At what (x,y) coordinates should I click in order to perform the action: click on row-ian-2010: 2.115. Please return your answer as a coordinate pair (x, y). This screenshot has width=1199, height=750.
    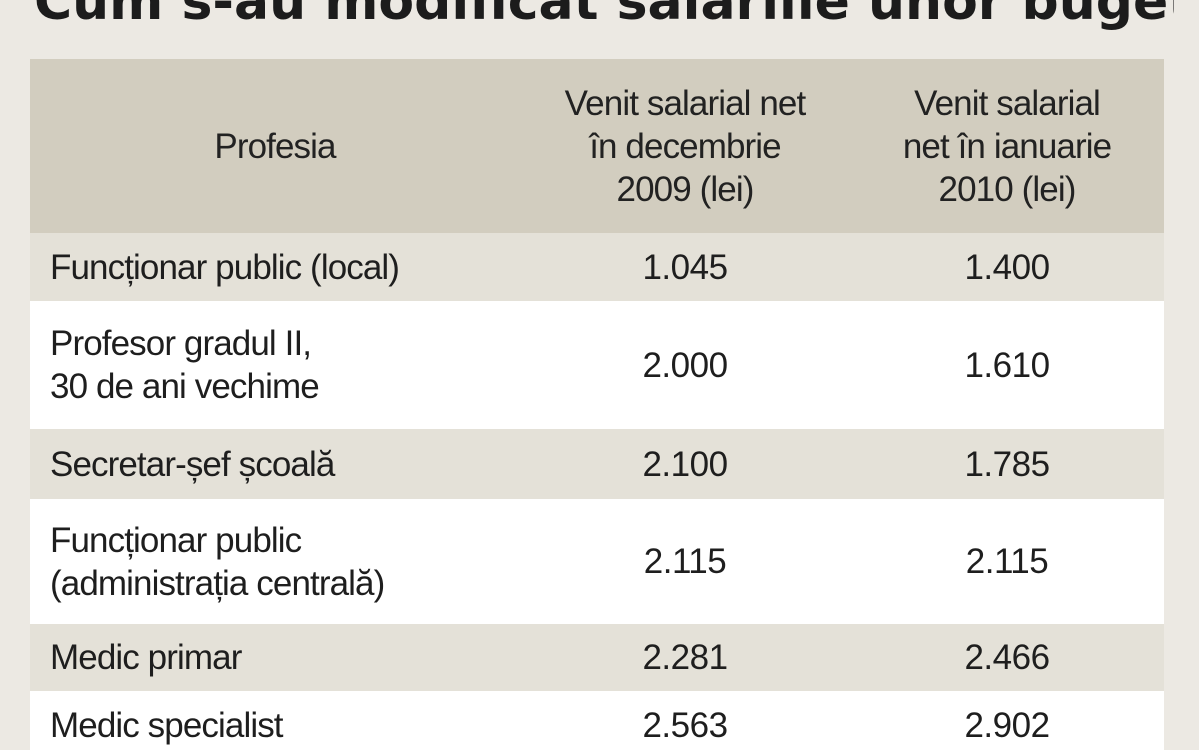
    Looking at the image, I should click on (1007, 561).